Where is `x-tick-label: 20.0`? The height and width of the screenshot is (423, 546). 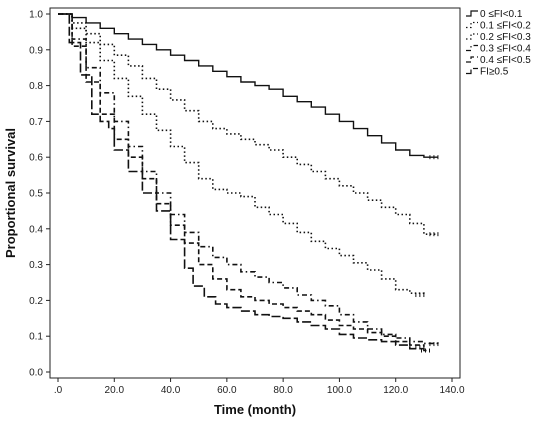 x-tick-label: 20.0 is located at coordinates (115, 390).